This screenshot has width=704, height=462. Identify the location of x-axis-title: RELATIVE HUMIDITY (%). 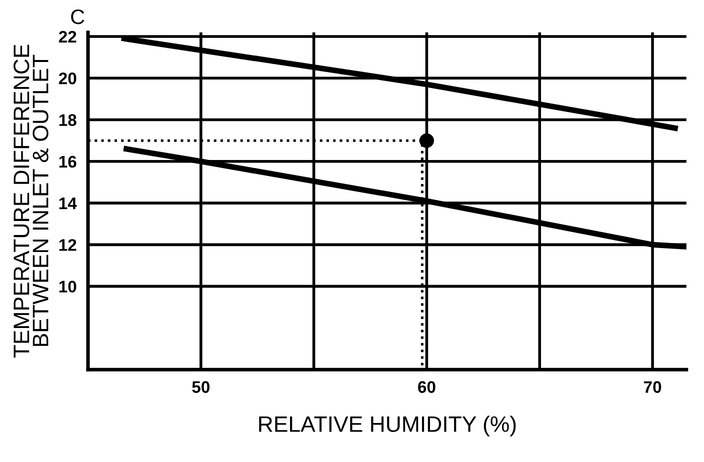
(387, 426).